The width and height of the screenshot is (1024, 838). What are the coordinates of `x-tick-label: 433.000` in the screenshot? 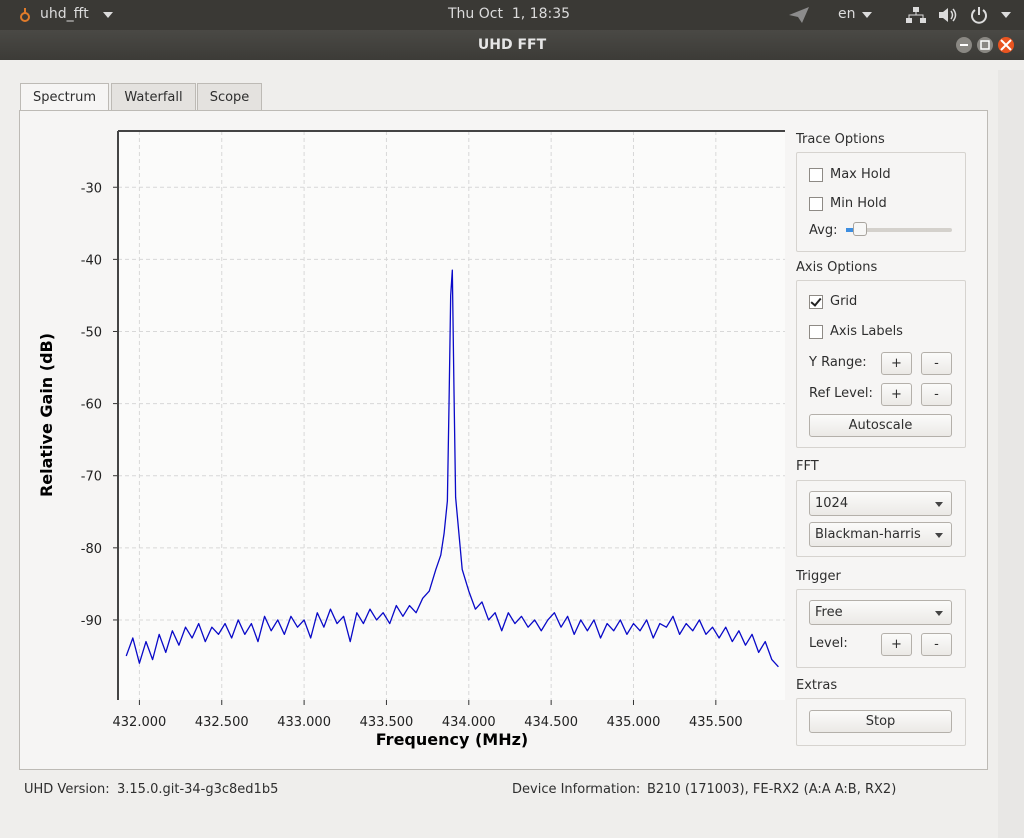 It's located at (304, 722).